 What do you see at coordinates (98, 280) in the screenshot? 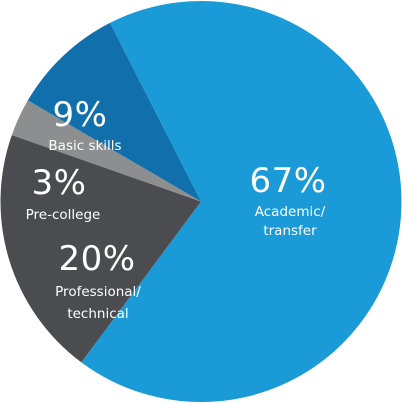
I see `slice-label-professional-technical: 20% Professional/ technical` at bounding box center [98, 280].